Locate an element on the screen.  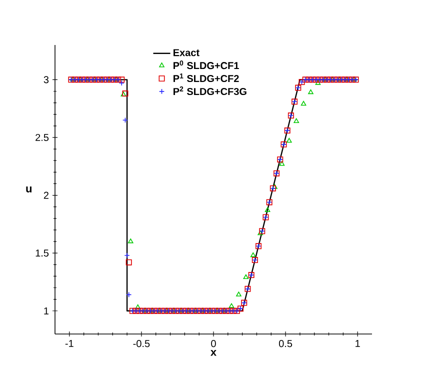
y-tick-label: 2 is located at coordinates (46, 195).